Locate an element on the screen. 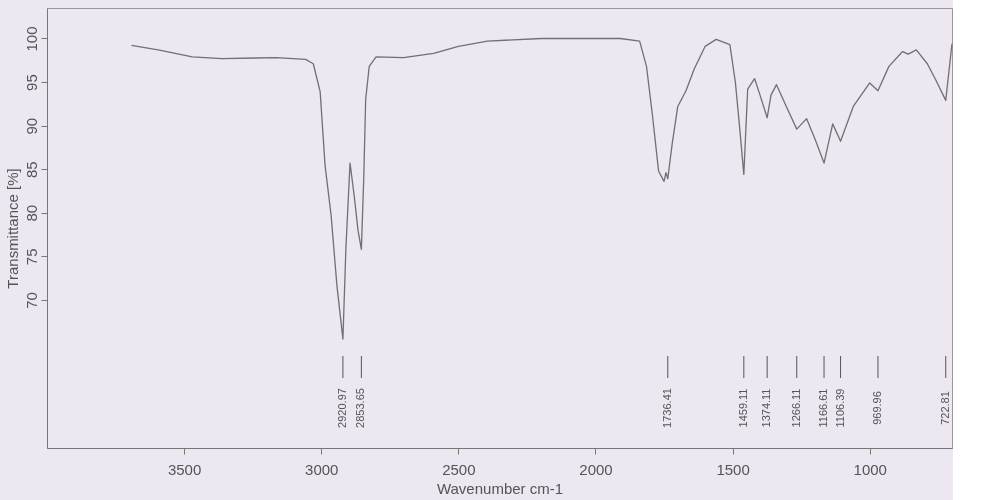  annotation: 1266.11 is located at coordinates (795, 408).